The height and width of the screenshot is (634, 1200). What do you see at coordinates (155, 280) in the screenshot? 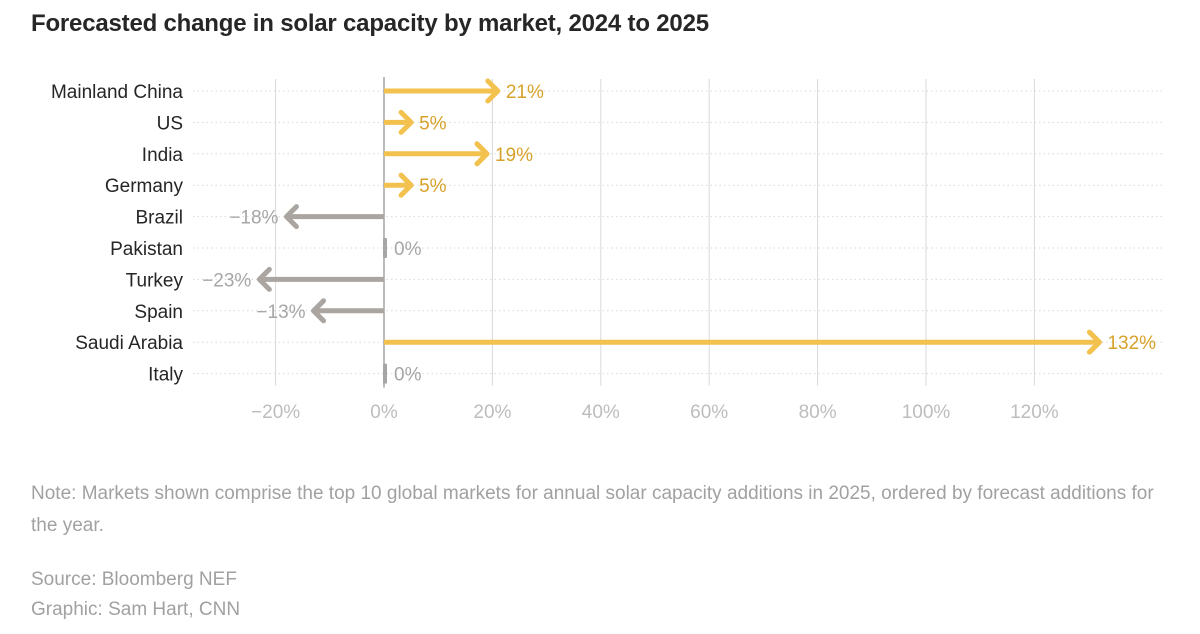
I see `category-label: Turkey` at bounding box center [155, 280].